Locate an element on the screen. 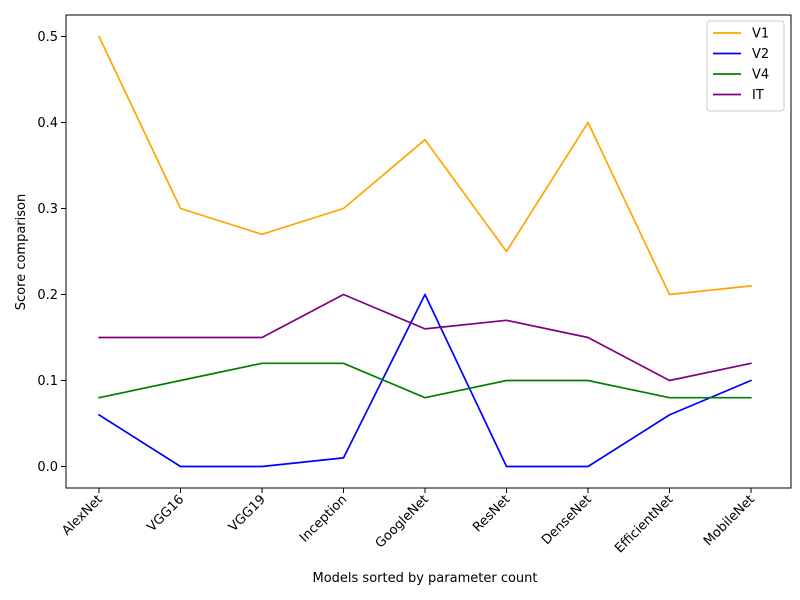 This screenshot has width=800, height=600. legend-label-v4: V4 is located at coordinates (760, 75).